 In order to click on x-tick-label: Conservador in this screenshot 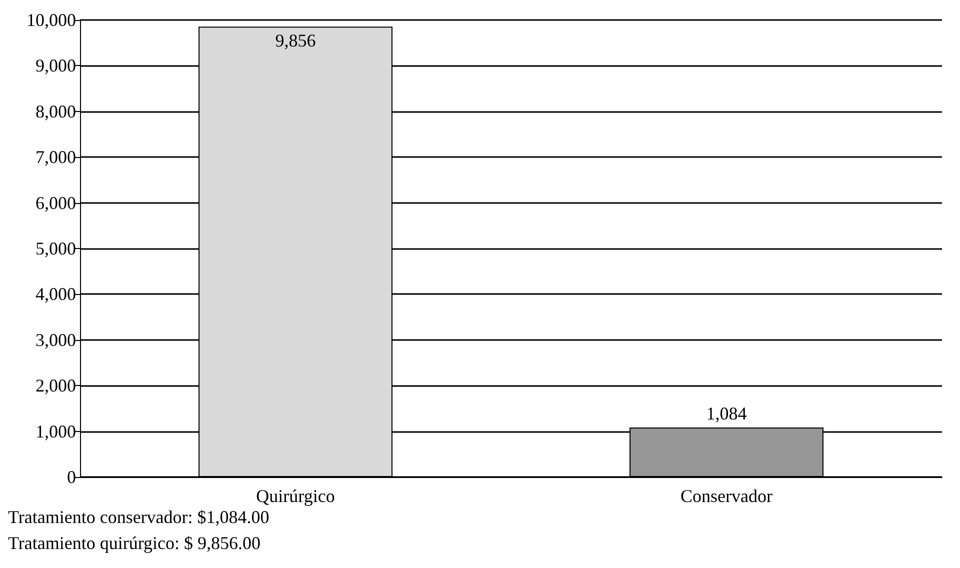, I will do `click(726, 496)`.